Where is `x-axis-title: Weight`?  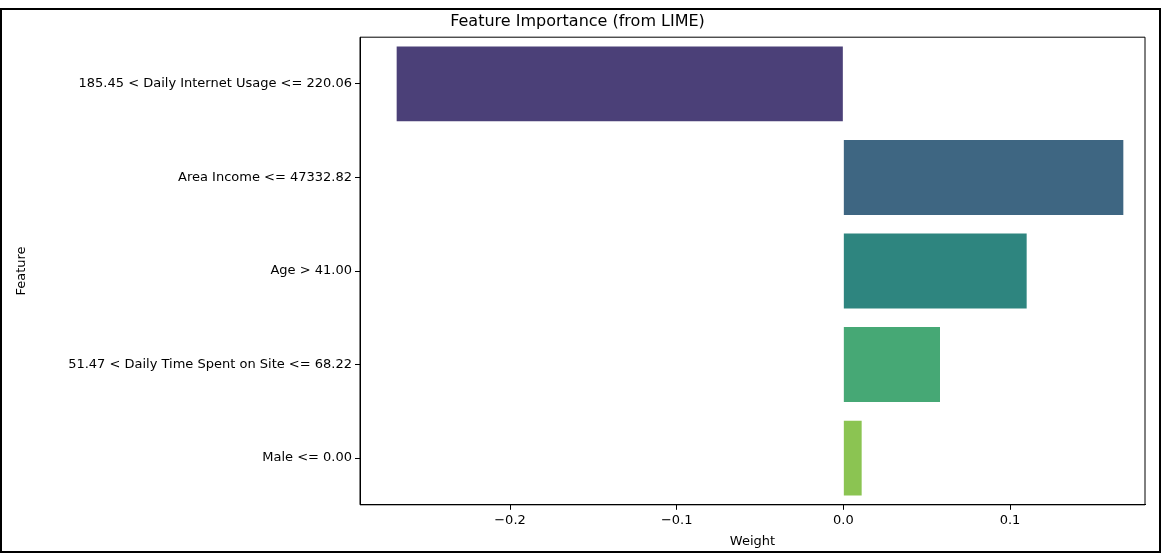 x-axis-title: Weight is located at coordinates (752, 540).